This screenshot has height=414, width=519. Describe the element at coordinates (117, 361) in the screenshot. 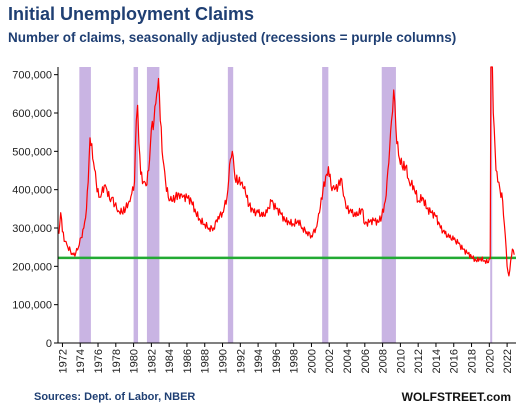

I see `x-tick-label: 1978` at that location.